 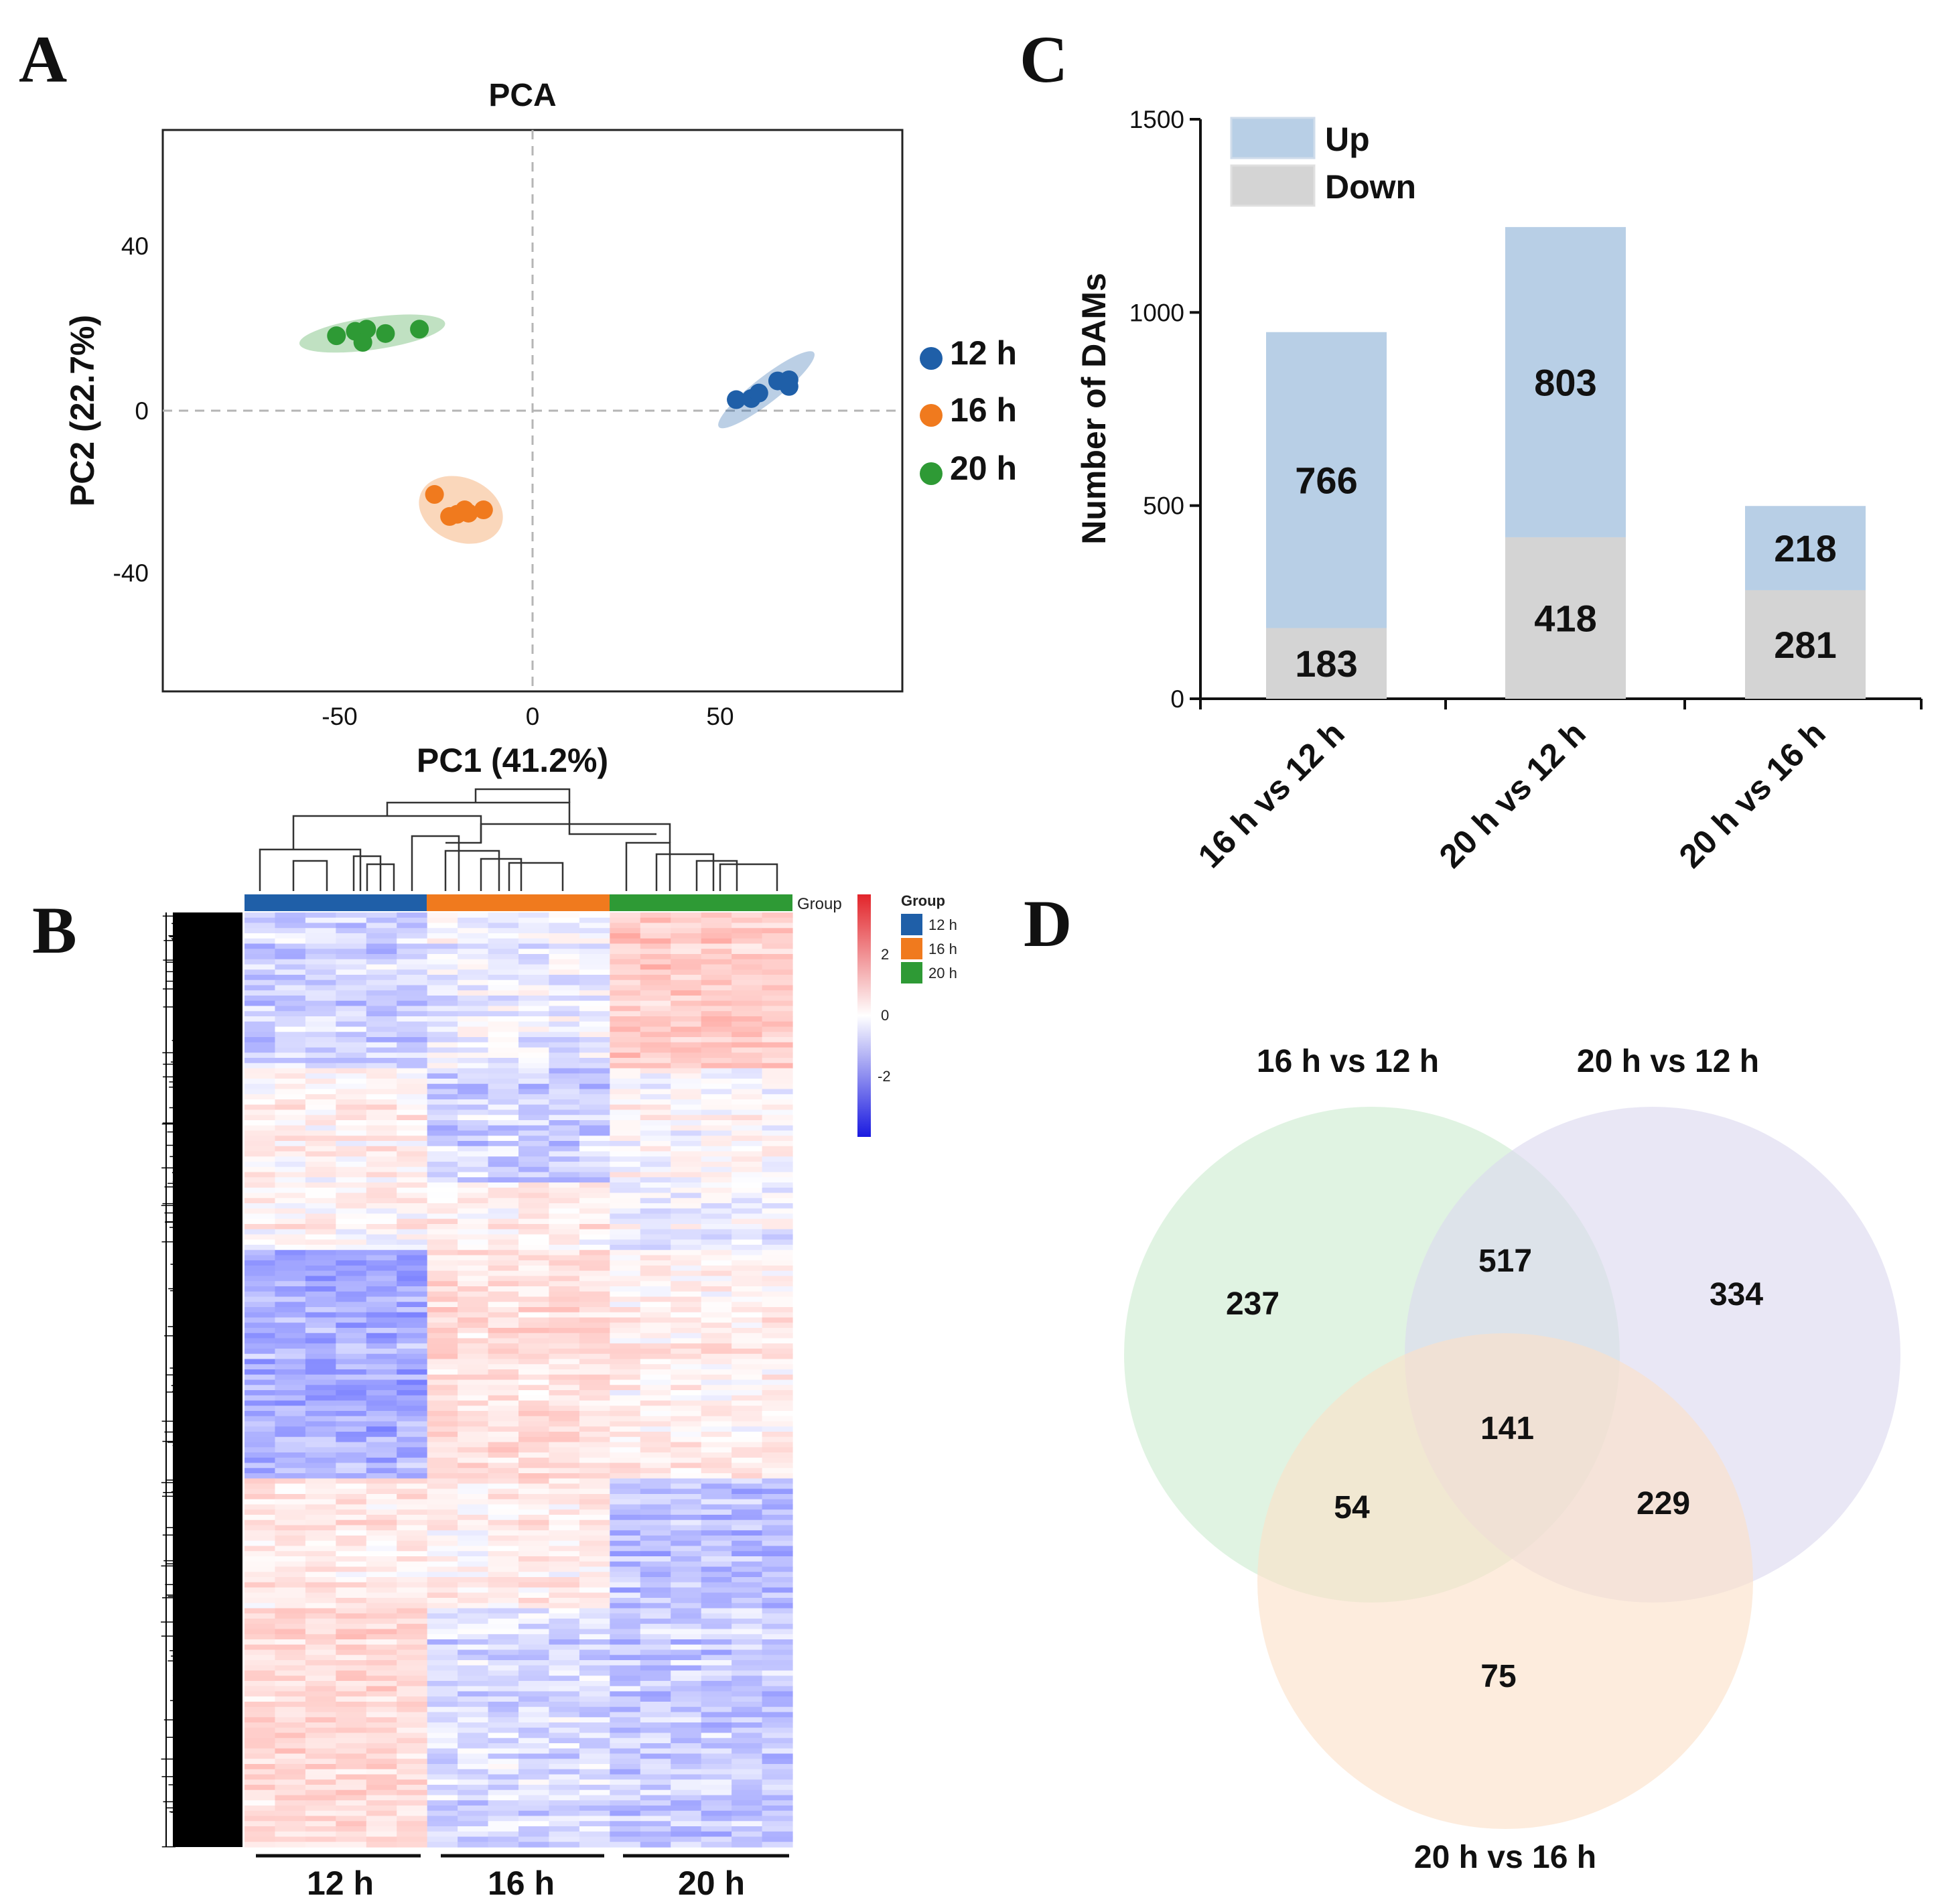 What do you see at coordinates (942, 949) in the screenshot?
I see `group-legend-label-16h: 16 h` at bounding box center [942, 949].